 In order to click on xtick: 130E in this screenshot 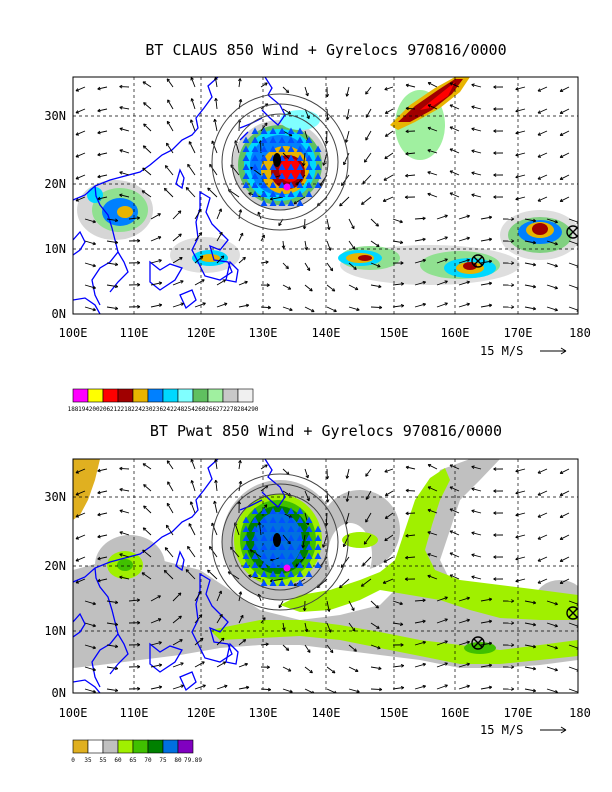, I will do `click(263, 713)`.